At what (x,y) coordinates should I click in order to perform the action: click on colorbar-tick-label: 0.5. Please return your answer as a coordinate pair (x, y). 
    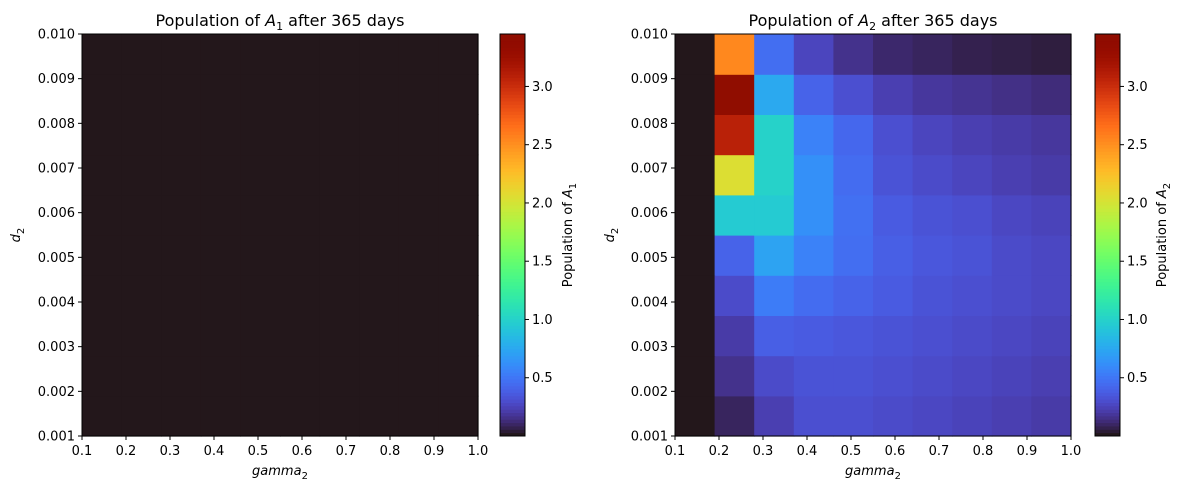
    Looking at the image, I should click on (542, 378).